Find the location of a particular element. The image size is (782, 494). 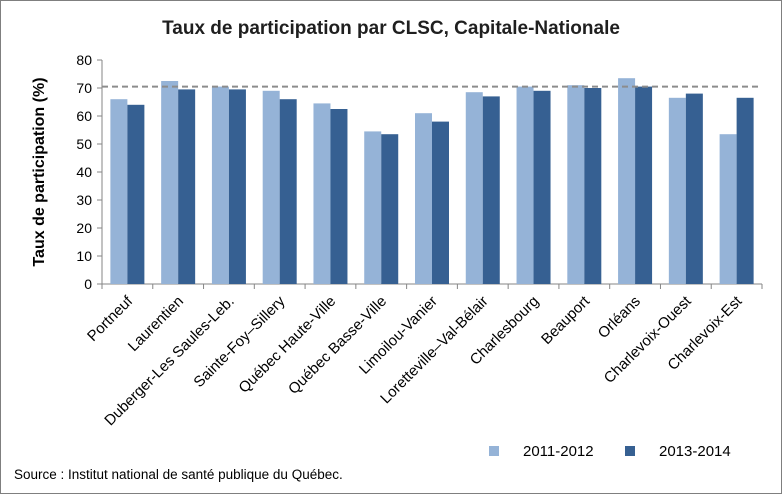

y-tick-label: 10 is located at coordinates (84, 256).